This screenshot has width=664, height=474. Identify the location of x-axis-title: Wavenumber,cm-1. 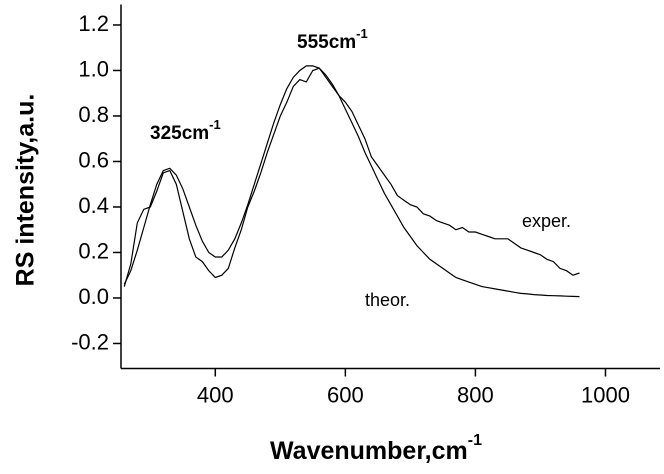
(376, 448).